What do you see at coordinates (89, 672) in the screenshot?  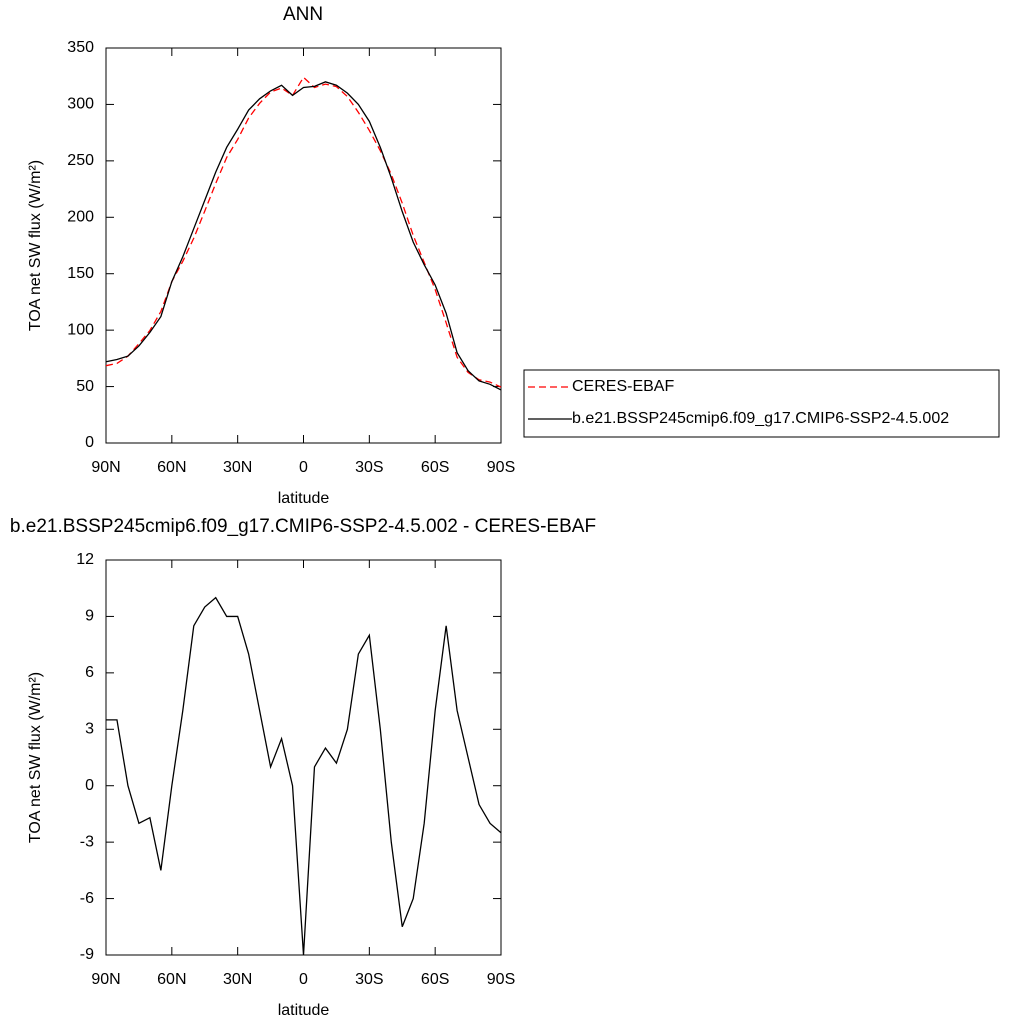 I see `y-tick-label: 6` at bounding box center [89, 672].